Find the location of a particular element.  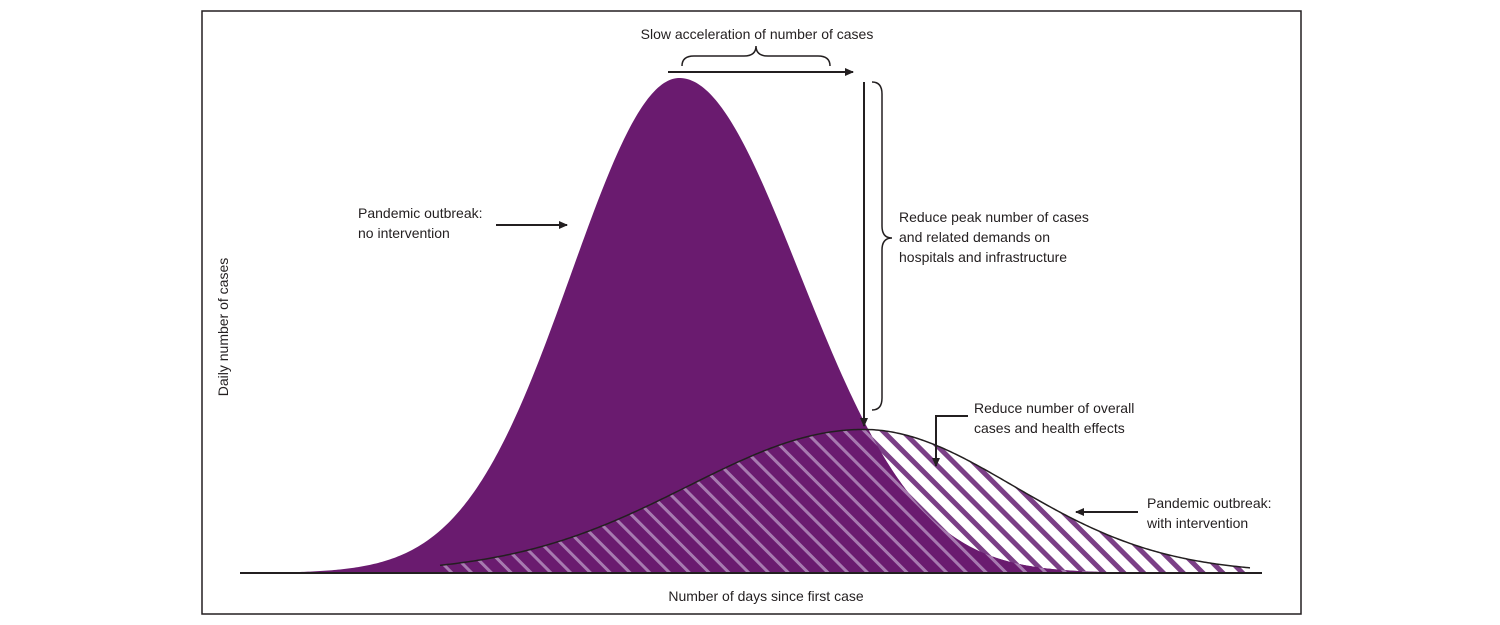

reduce-peak-brace is located at coordinates (882, 246).